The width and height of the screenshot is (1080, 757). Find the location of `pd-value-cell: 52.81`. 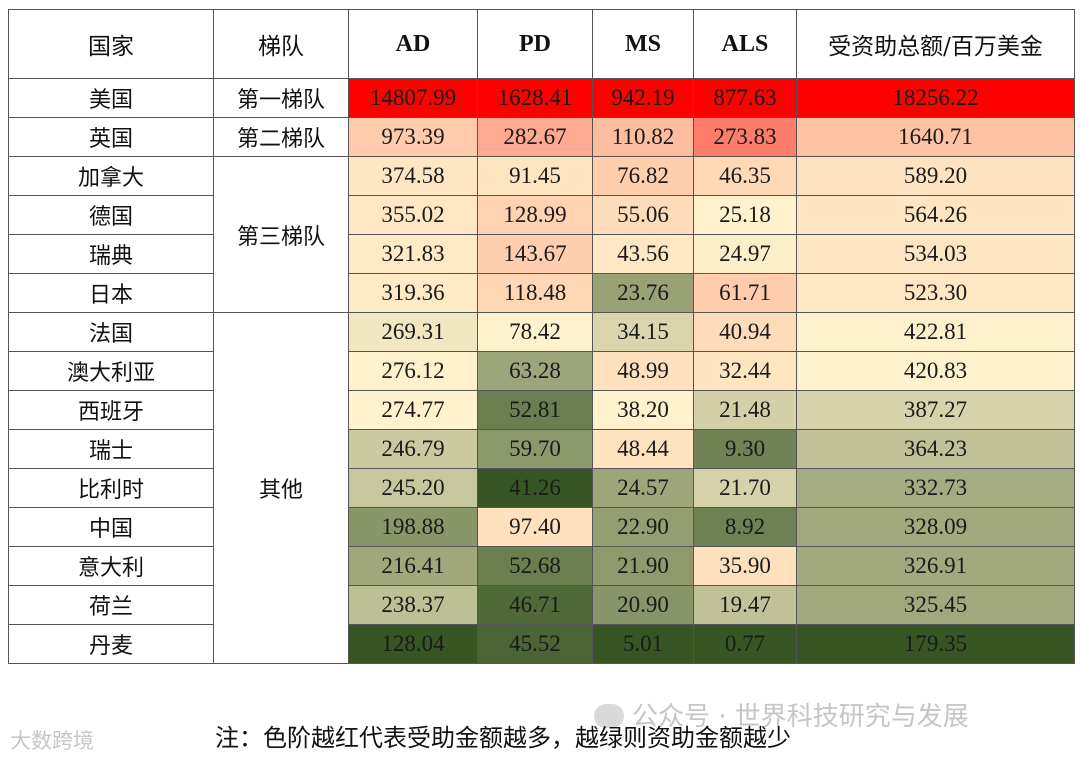

pd-value-cell: 52.81 is located at coordinates (535, 410).